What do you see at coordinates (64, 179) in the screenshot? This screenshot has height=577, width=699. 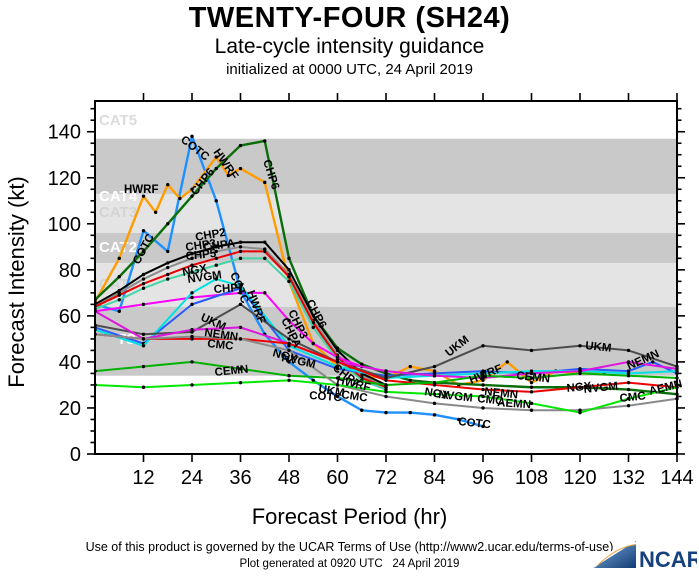 I see `y-tick-label: 120` at bounding box center [64, 179].